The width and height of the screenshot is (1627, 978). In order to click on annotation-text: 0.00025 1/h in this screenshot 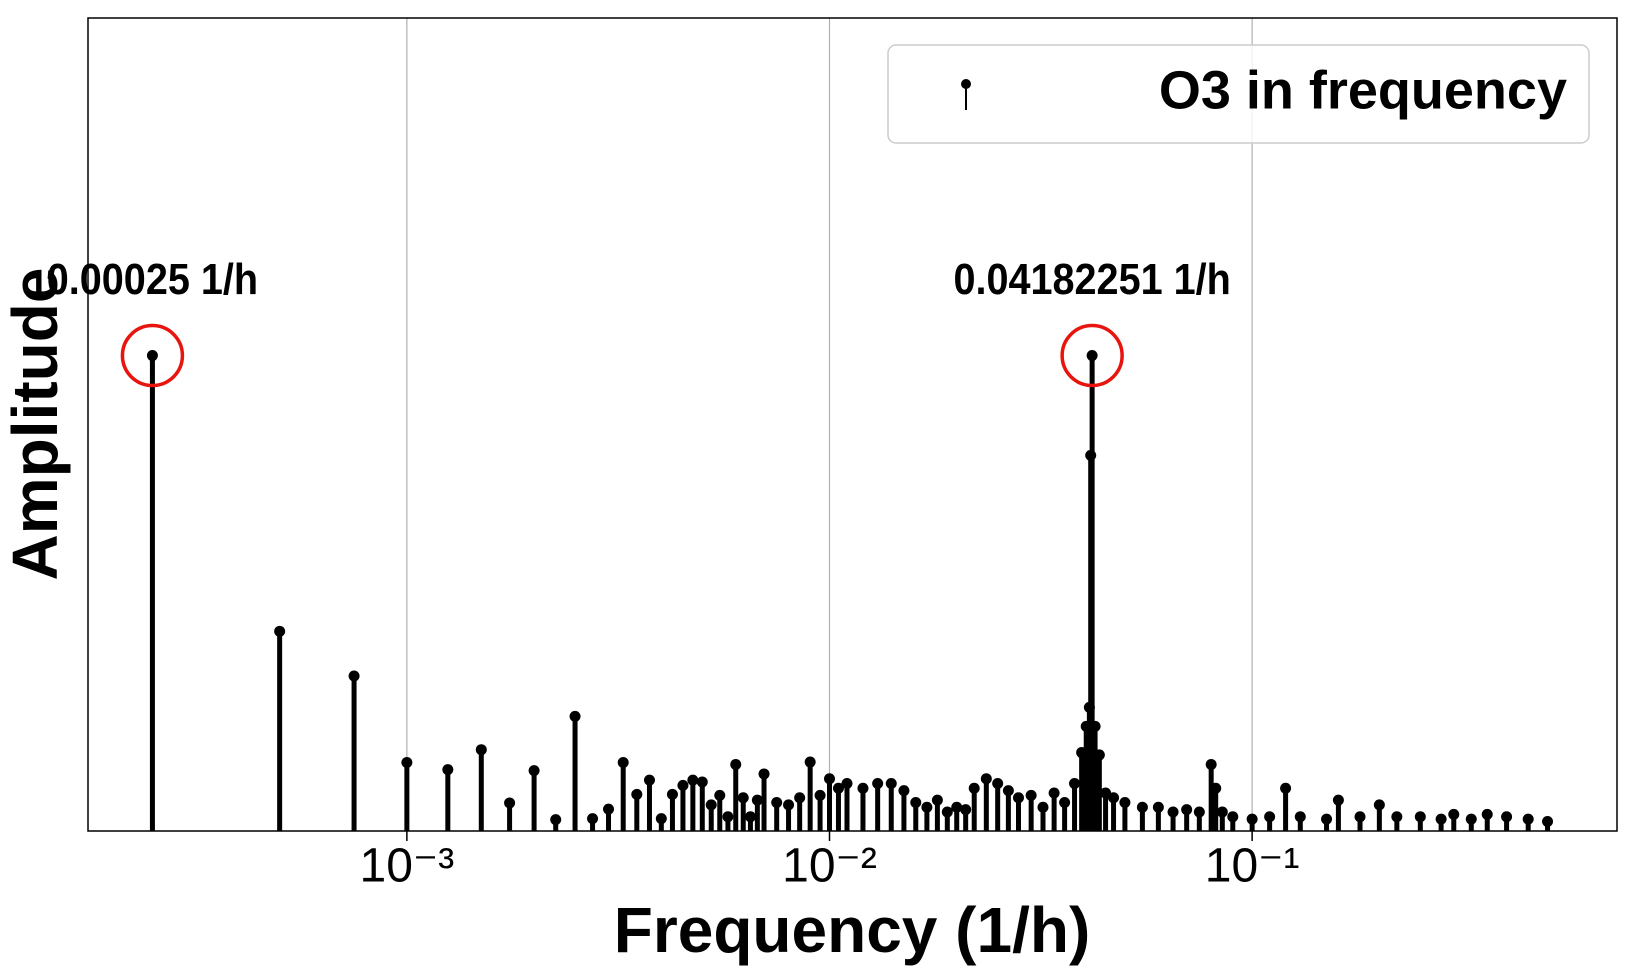, I will do `click(152, 278)`.